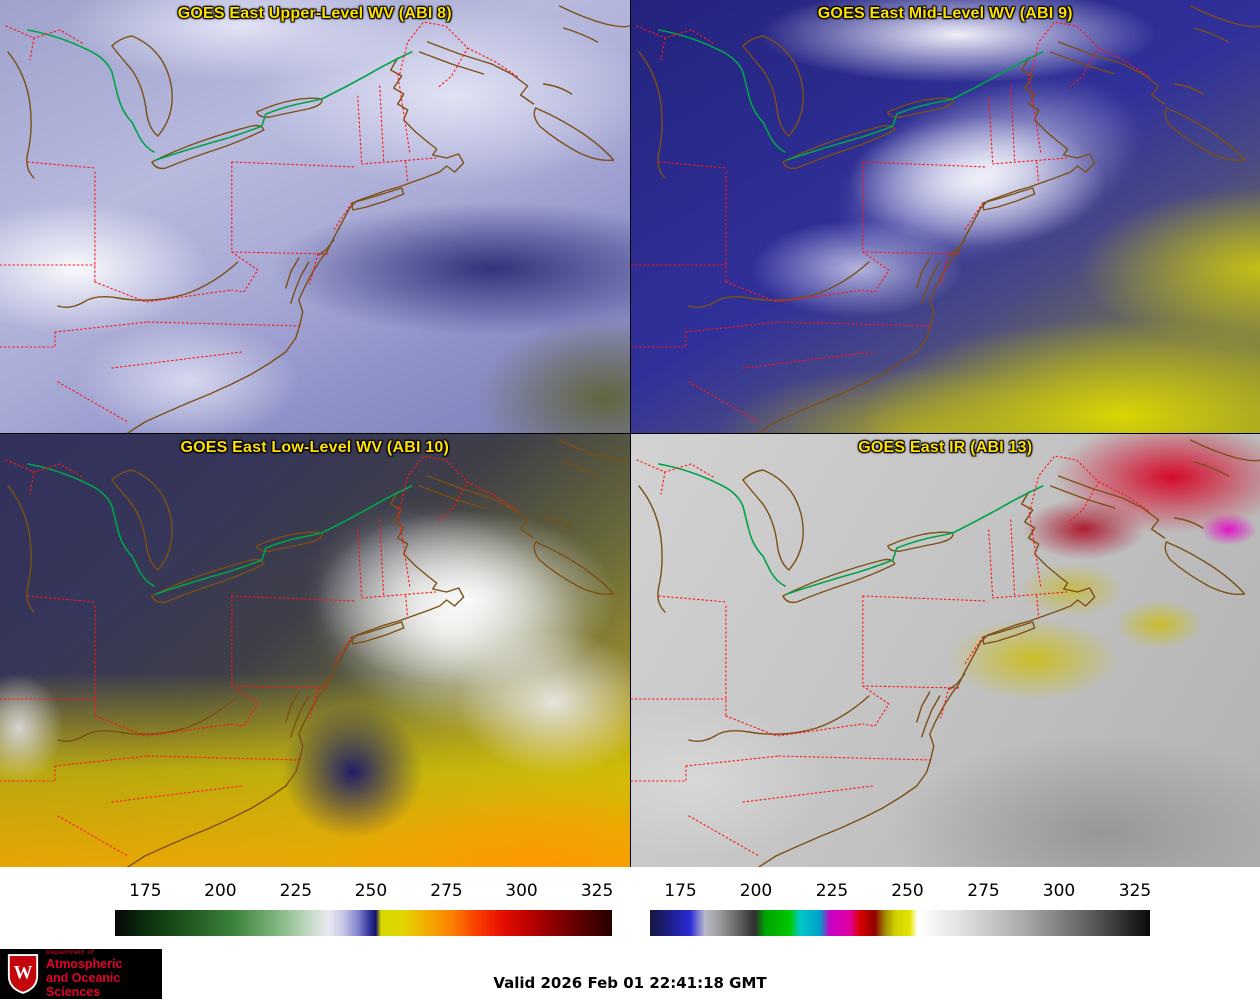 Image resolution: width=1260 pixels, height=999 pixels. I want to click on logo-line-2: and Oceanic Sciences, so click(83, 984).